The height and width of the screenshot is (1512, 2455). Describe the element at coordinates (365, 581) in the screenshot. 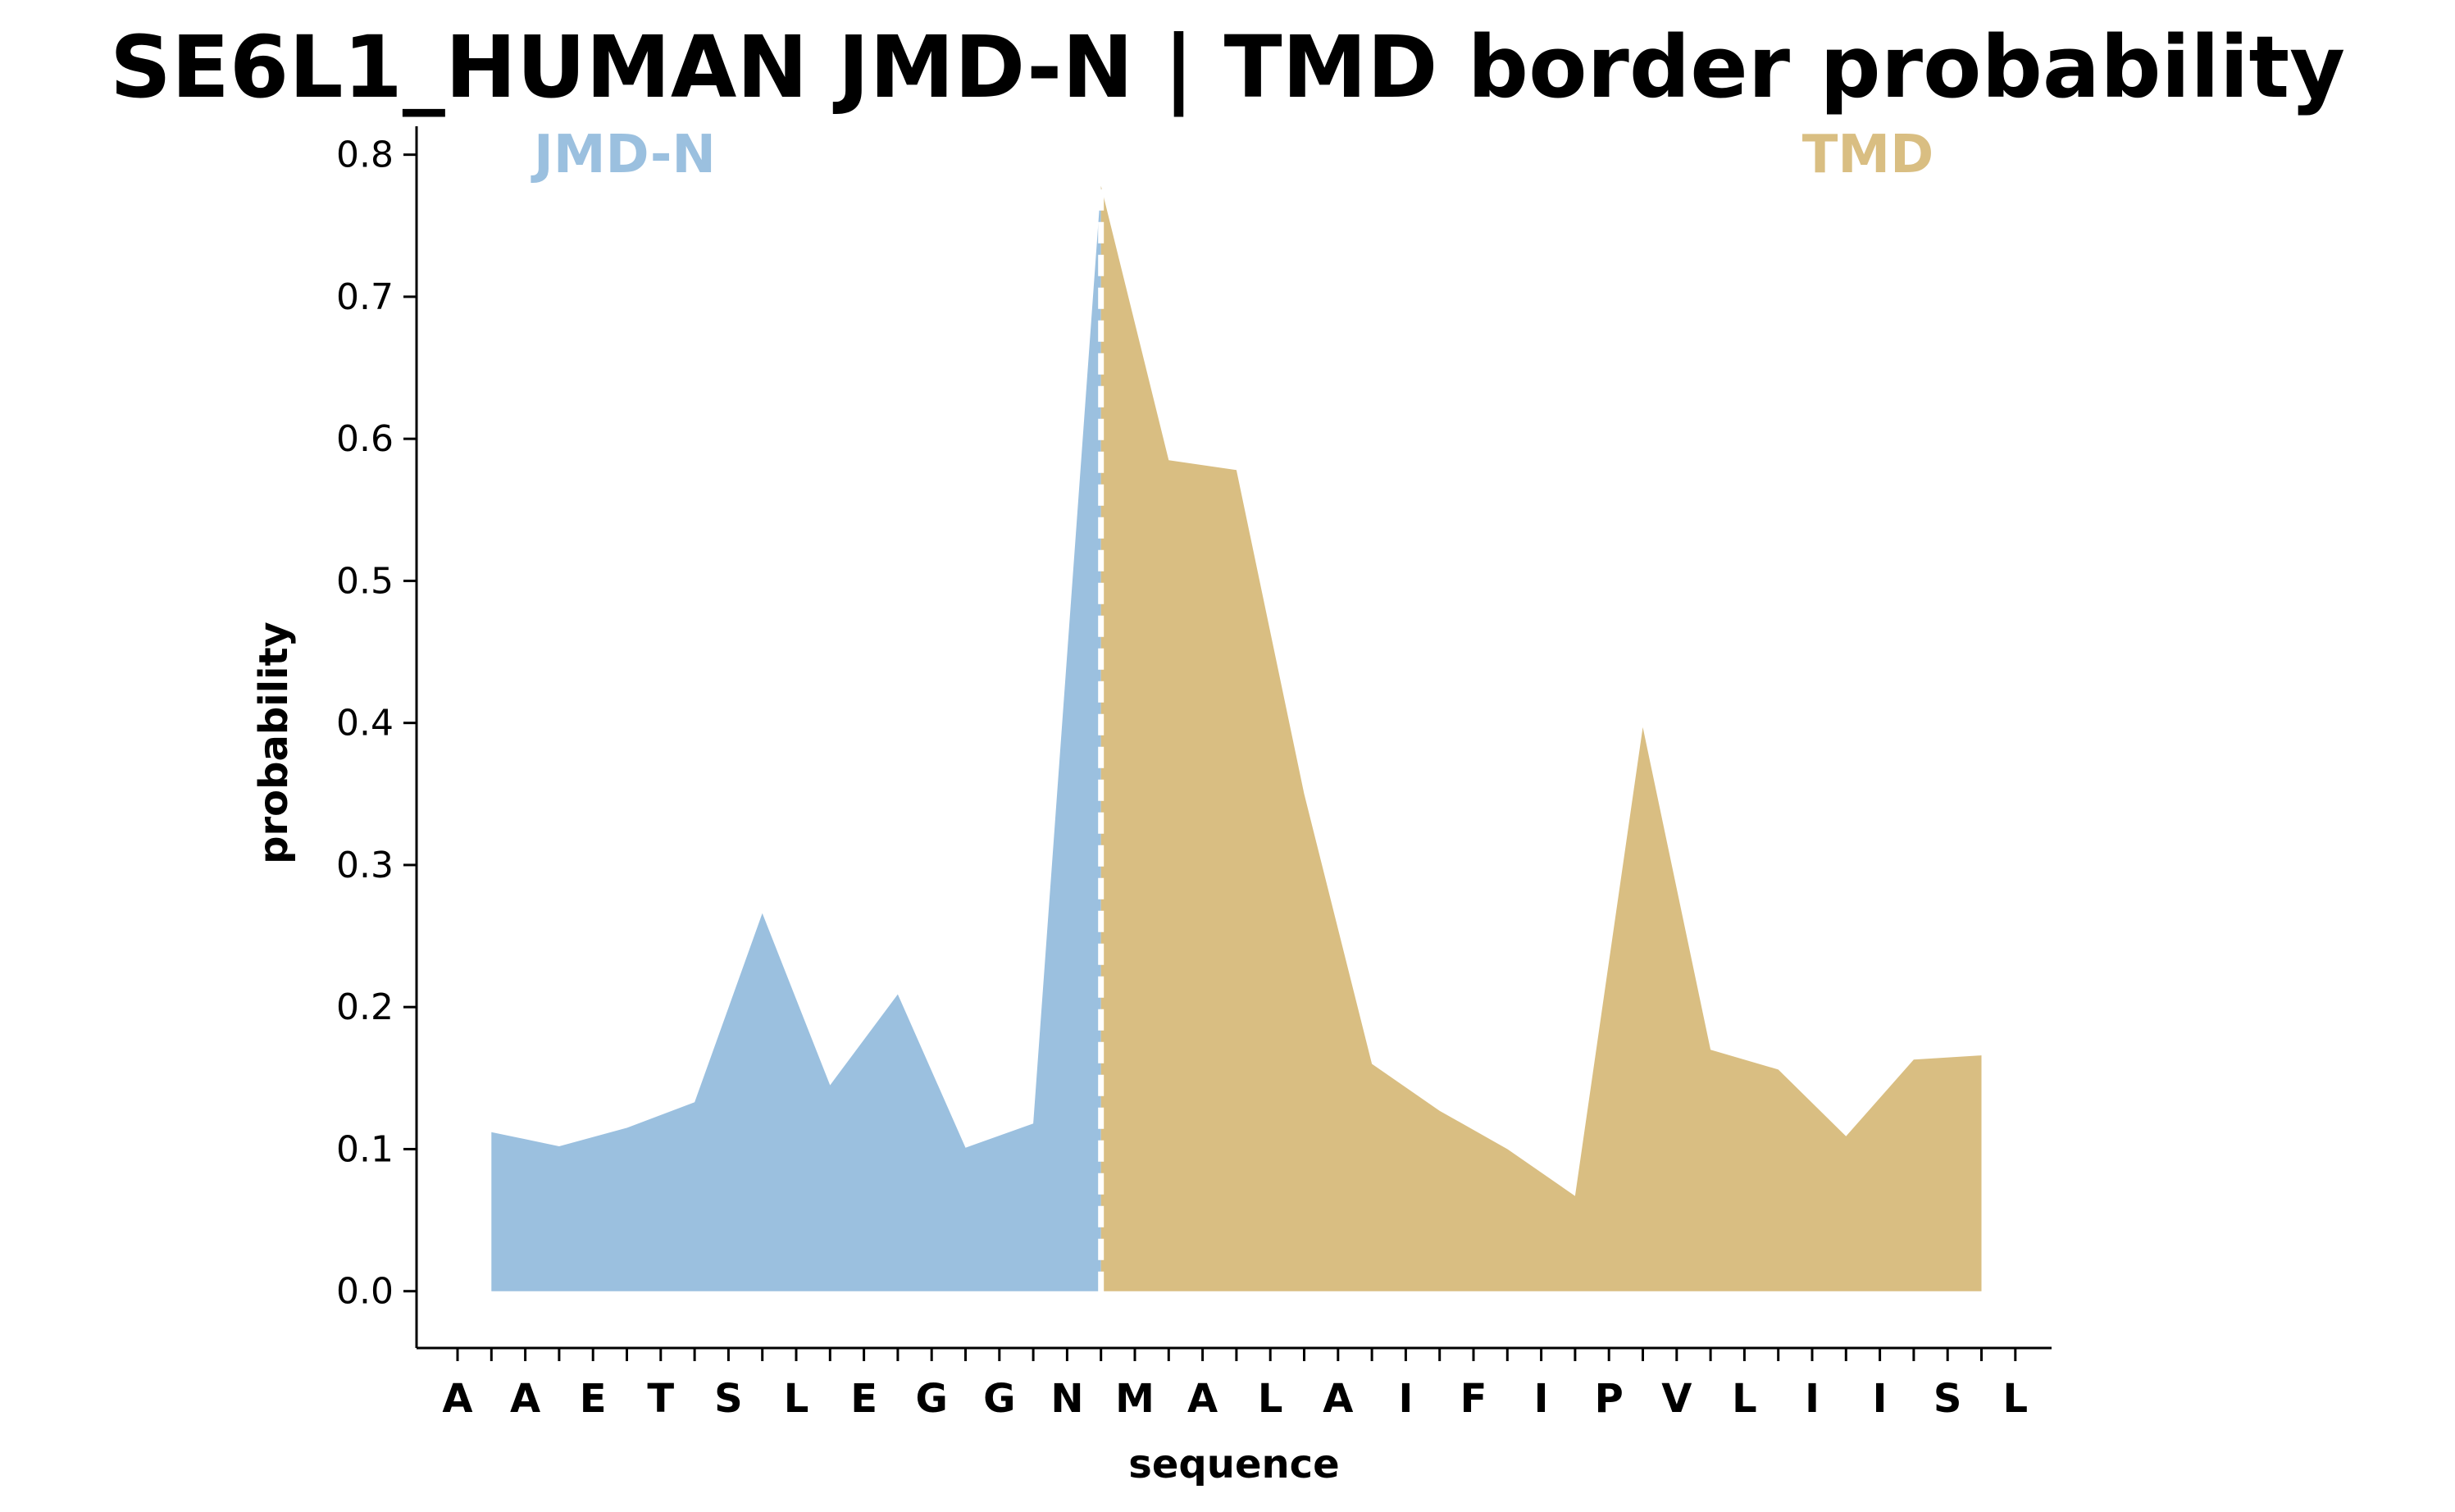

I see `y-tick-label: 0.5` at that location.